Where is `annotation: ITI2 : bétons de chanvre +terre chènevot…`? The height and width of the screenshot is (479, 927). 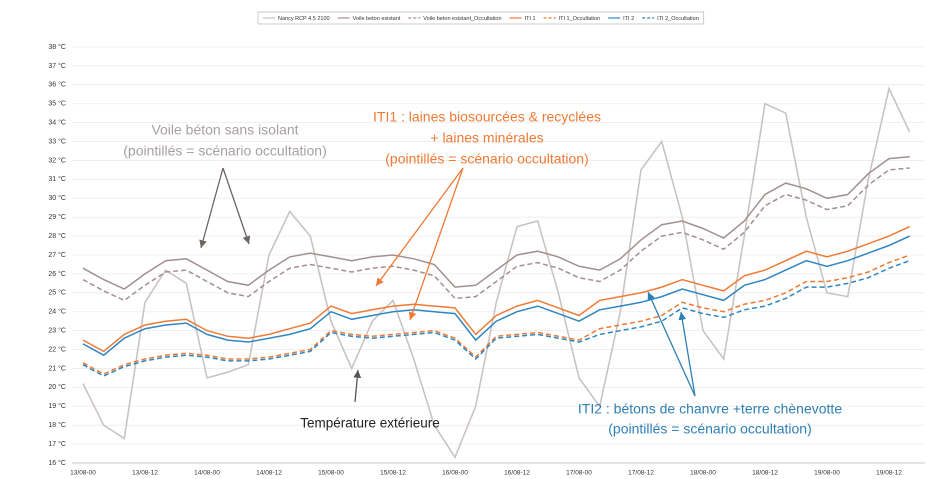 annotation: ITI2 : bétons de chanvre +terre chènevot… is located at coordinates (710, 409).